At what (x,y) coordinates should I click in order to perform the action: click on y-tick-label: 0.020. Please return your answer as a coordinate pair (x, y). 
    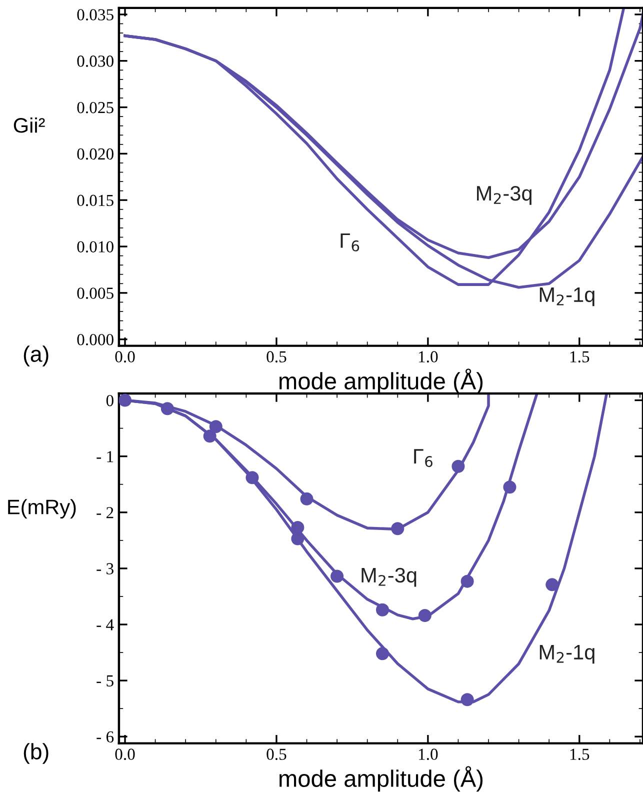
    Looking at the image, I should click on (95, 154).